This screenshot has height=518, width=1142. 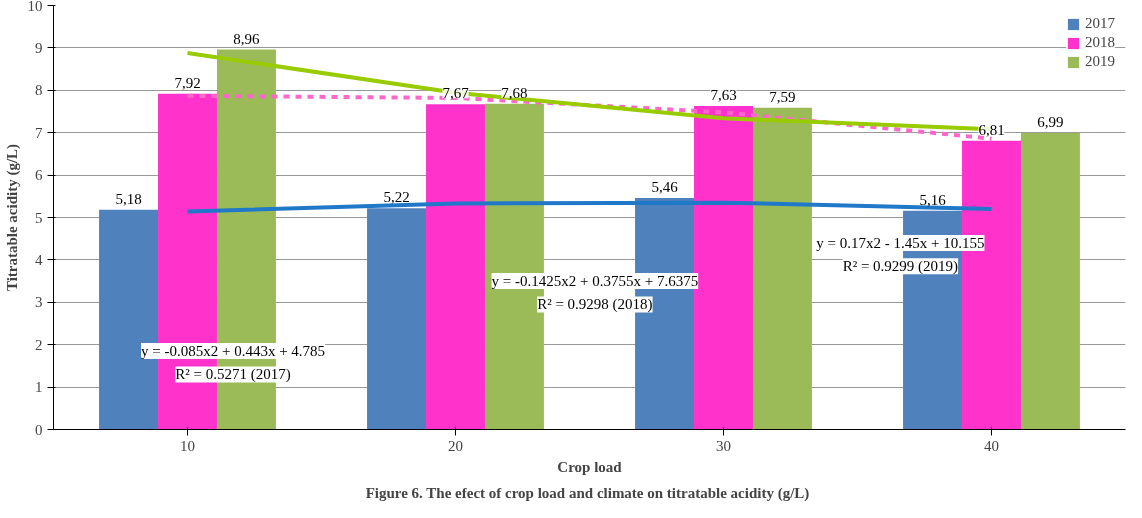 I want to click on y-axis-title: Titratable acidity (g/L), so click(x=12, y=217).